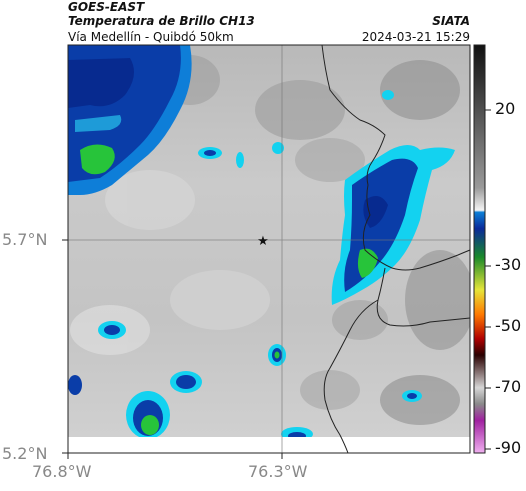 Image resolution: width=526 pixels, height=491 pixels. Describe the element at coordinates (393, 225) in the screenshot. I see `cold-cloud-east` at that location.